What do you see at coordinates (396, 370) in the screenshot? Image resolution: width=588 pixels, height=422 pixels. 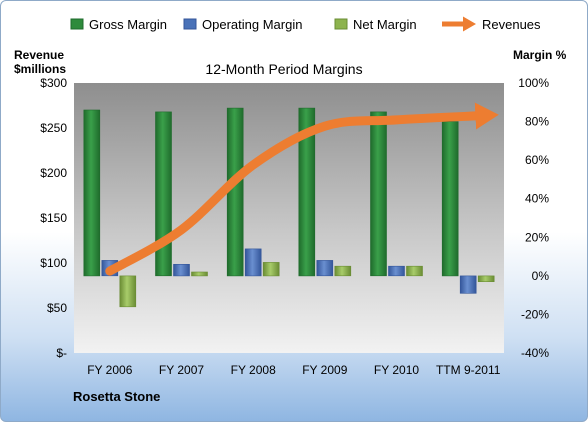 I see `category-label: FY 2010` at bounding box center [396, 370].